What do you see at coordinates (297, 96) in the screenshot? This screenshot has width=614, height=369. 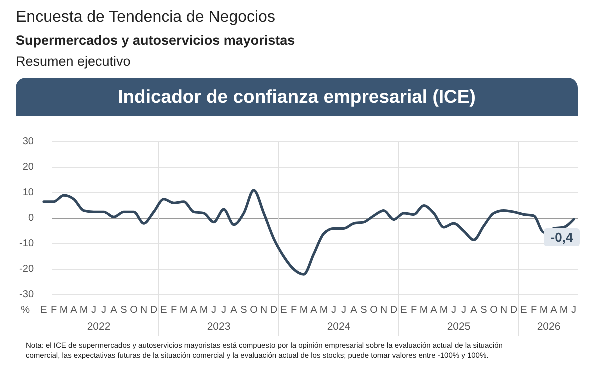 I see `text: Indicador de confianza empresarial (ICE)` at bounding box center [297, 96].